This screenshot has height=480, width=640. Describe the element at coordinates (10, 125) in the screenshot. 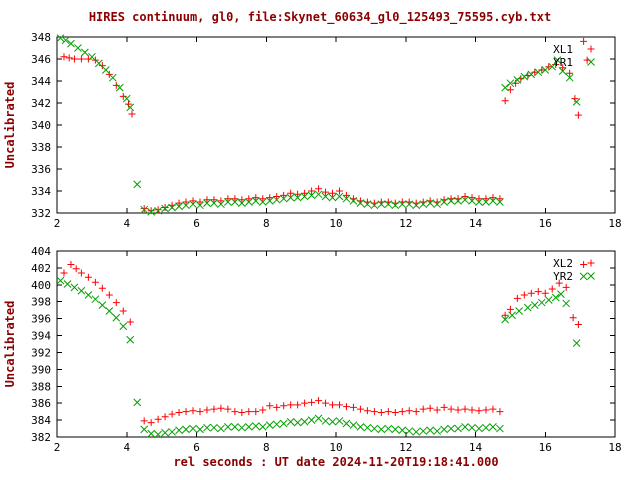

I see `y-axis-label-top-panel: Uncalibrated` at that location.